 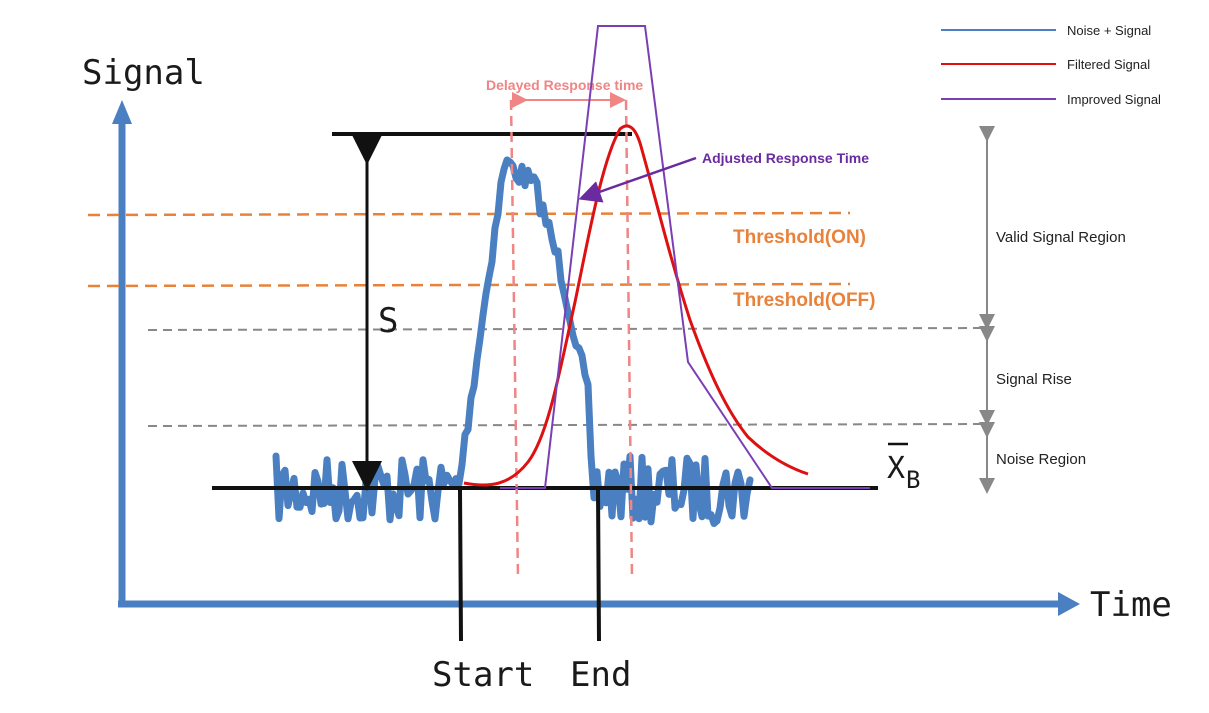 I want to click on legend-label-improved: Improved Signal, so click(x=1114, y=99).